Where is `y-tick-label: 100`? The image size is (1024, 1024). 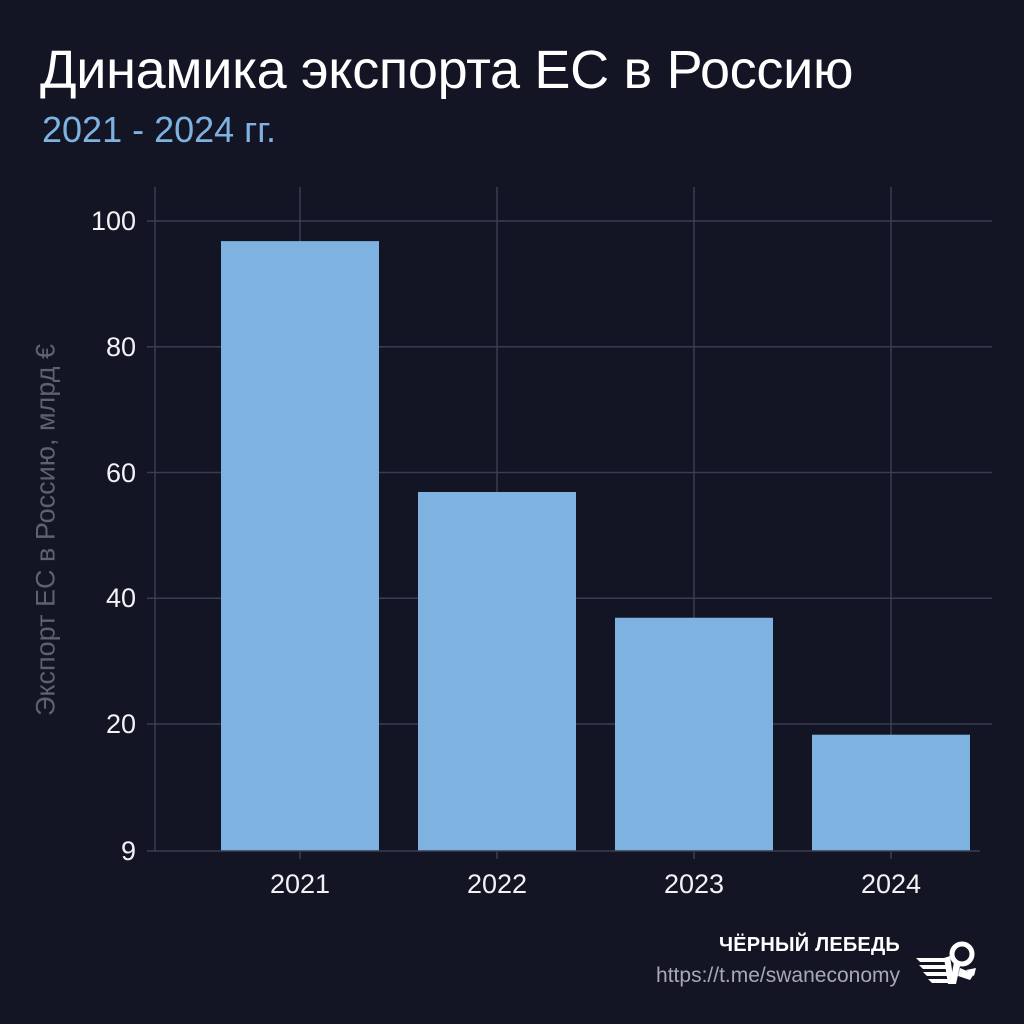
y-tick-label: 100 is located at coordinates (113, 221).